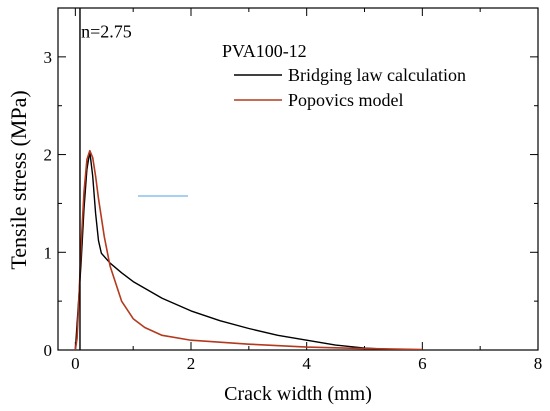 This screenshot has width=550, height=411. I want to click on legend-label-popovics: Popovics model, so click(346, 100).